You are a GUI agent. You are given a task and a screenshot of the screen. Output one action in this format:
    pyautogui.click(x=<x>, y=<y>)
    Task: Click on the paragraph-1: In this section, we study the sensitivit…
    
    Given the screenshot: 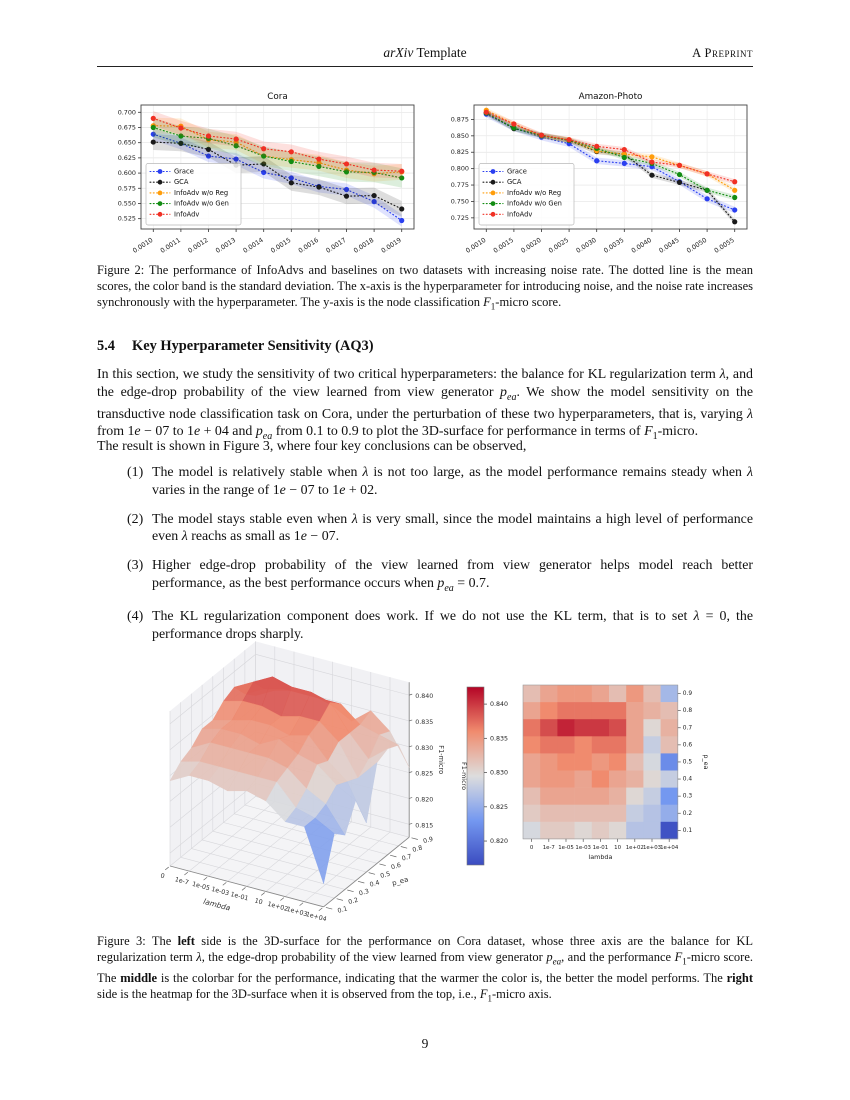 What is the action you would take?
    pyautogui.click(x=425, y=405)
    